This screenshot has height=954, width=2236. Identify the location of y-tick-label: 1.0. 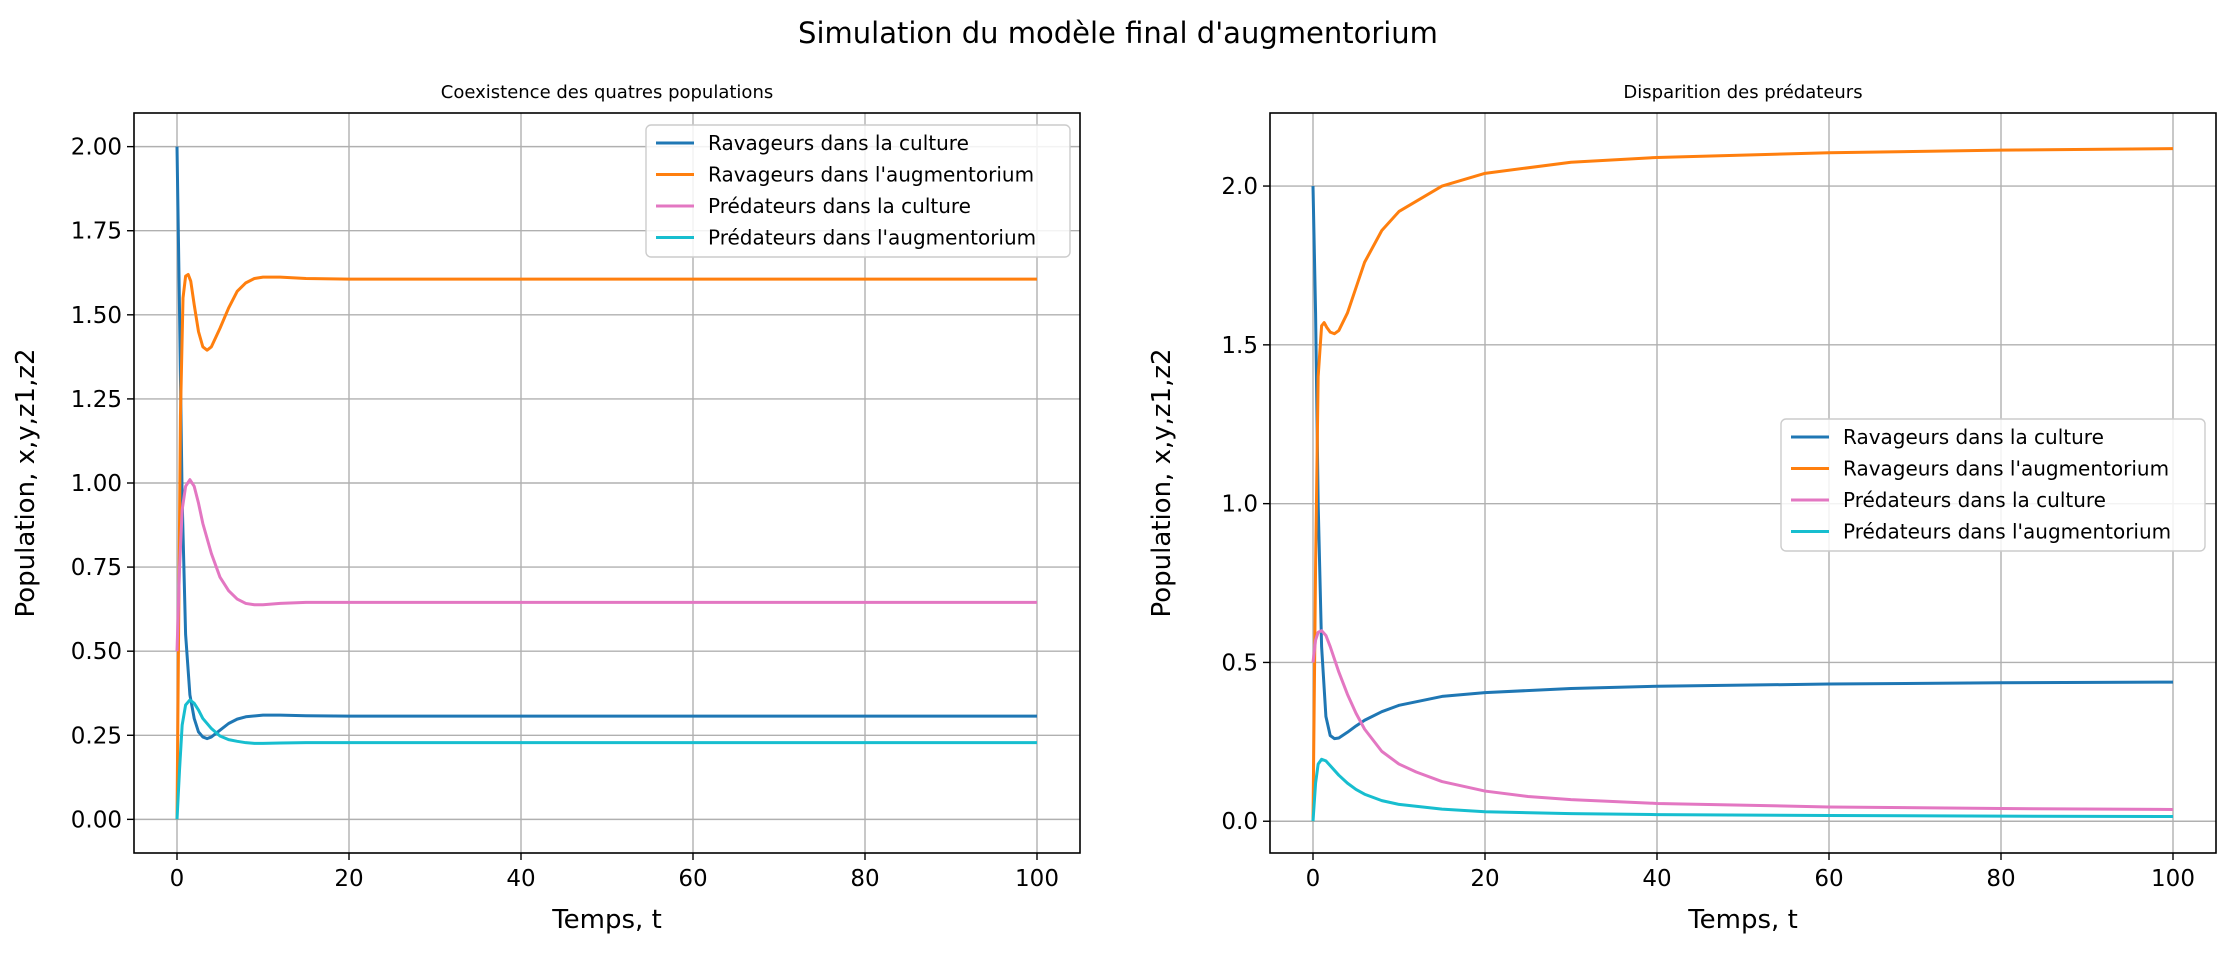
(1239, 505).